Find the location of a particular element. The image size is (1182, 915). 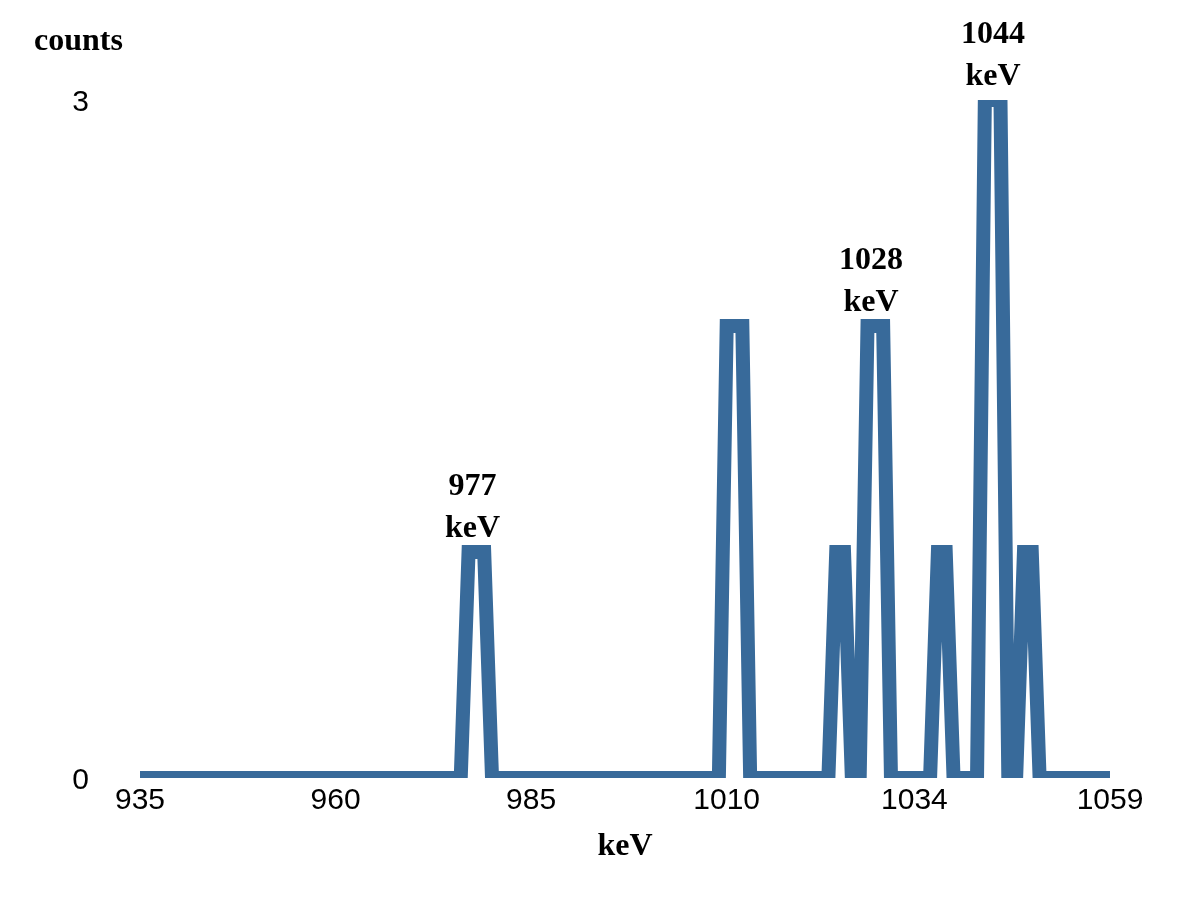

annotation: 977 keV is located at coordinates (473, 505).